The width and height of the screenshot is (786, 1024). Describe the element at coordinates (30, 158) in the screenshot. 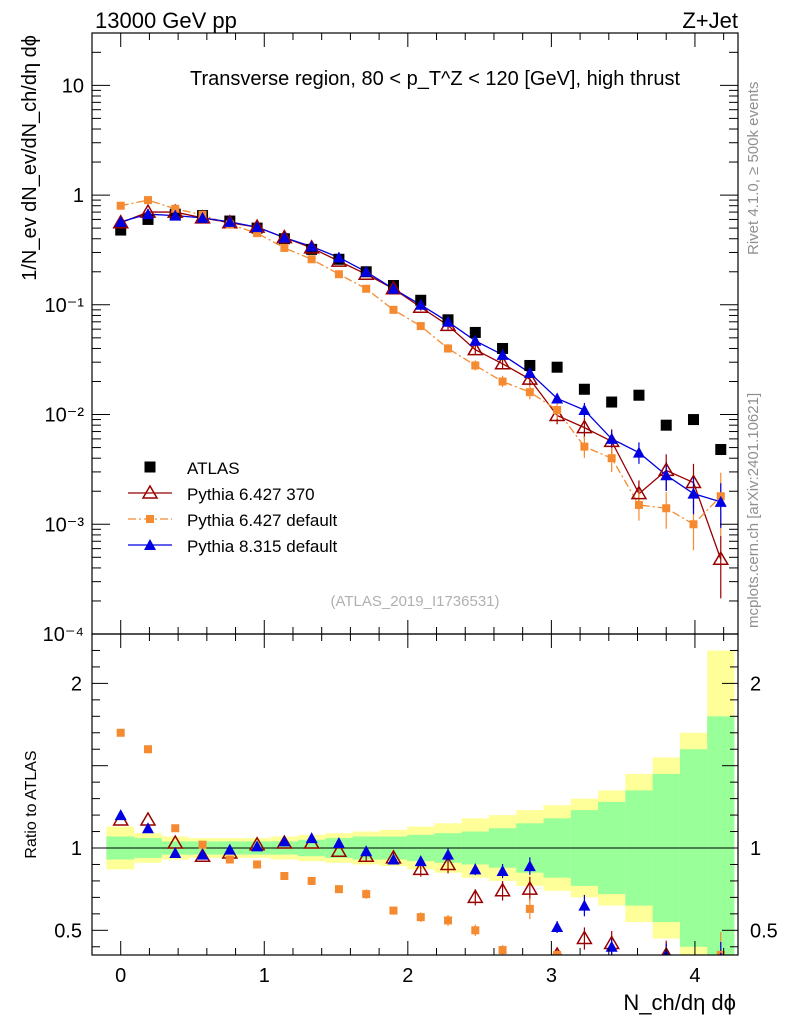

I see `y-axis-label: 1/N_ev dN_ev/dN_ch/dη dϕ` at that location.